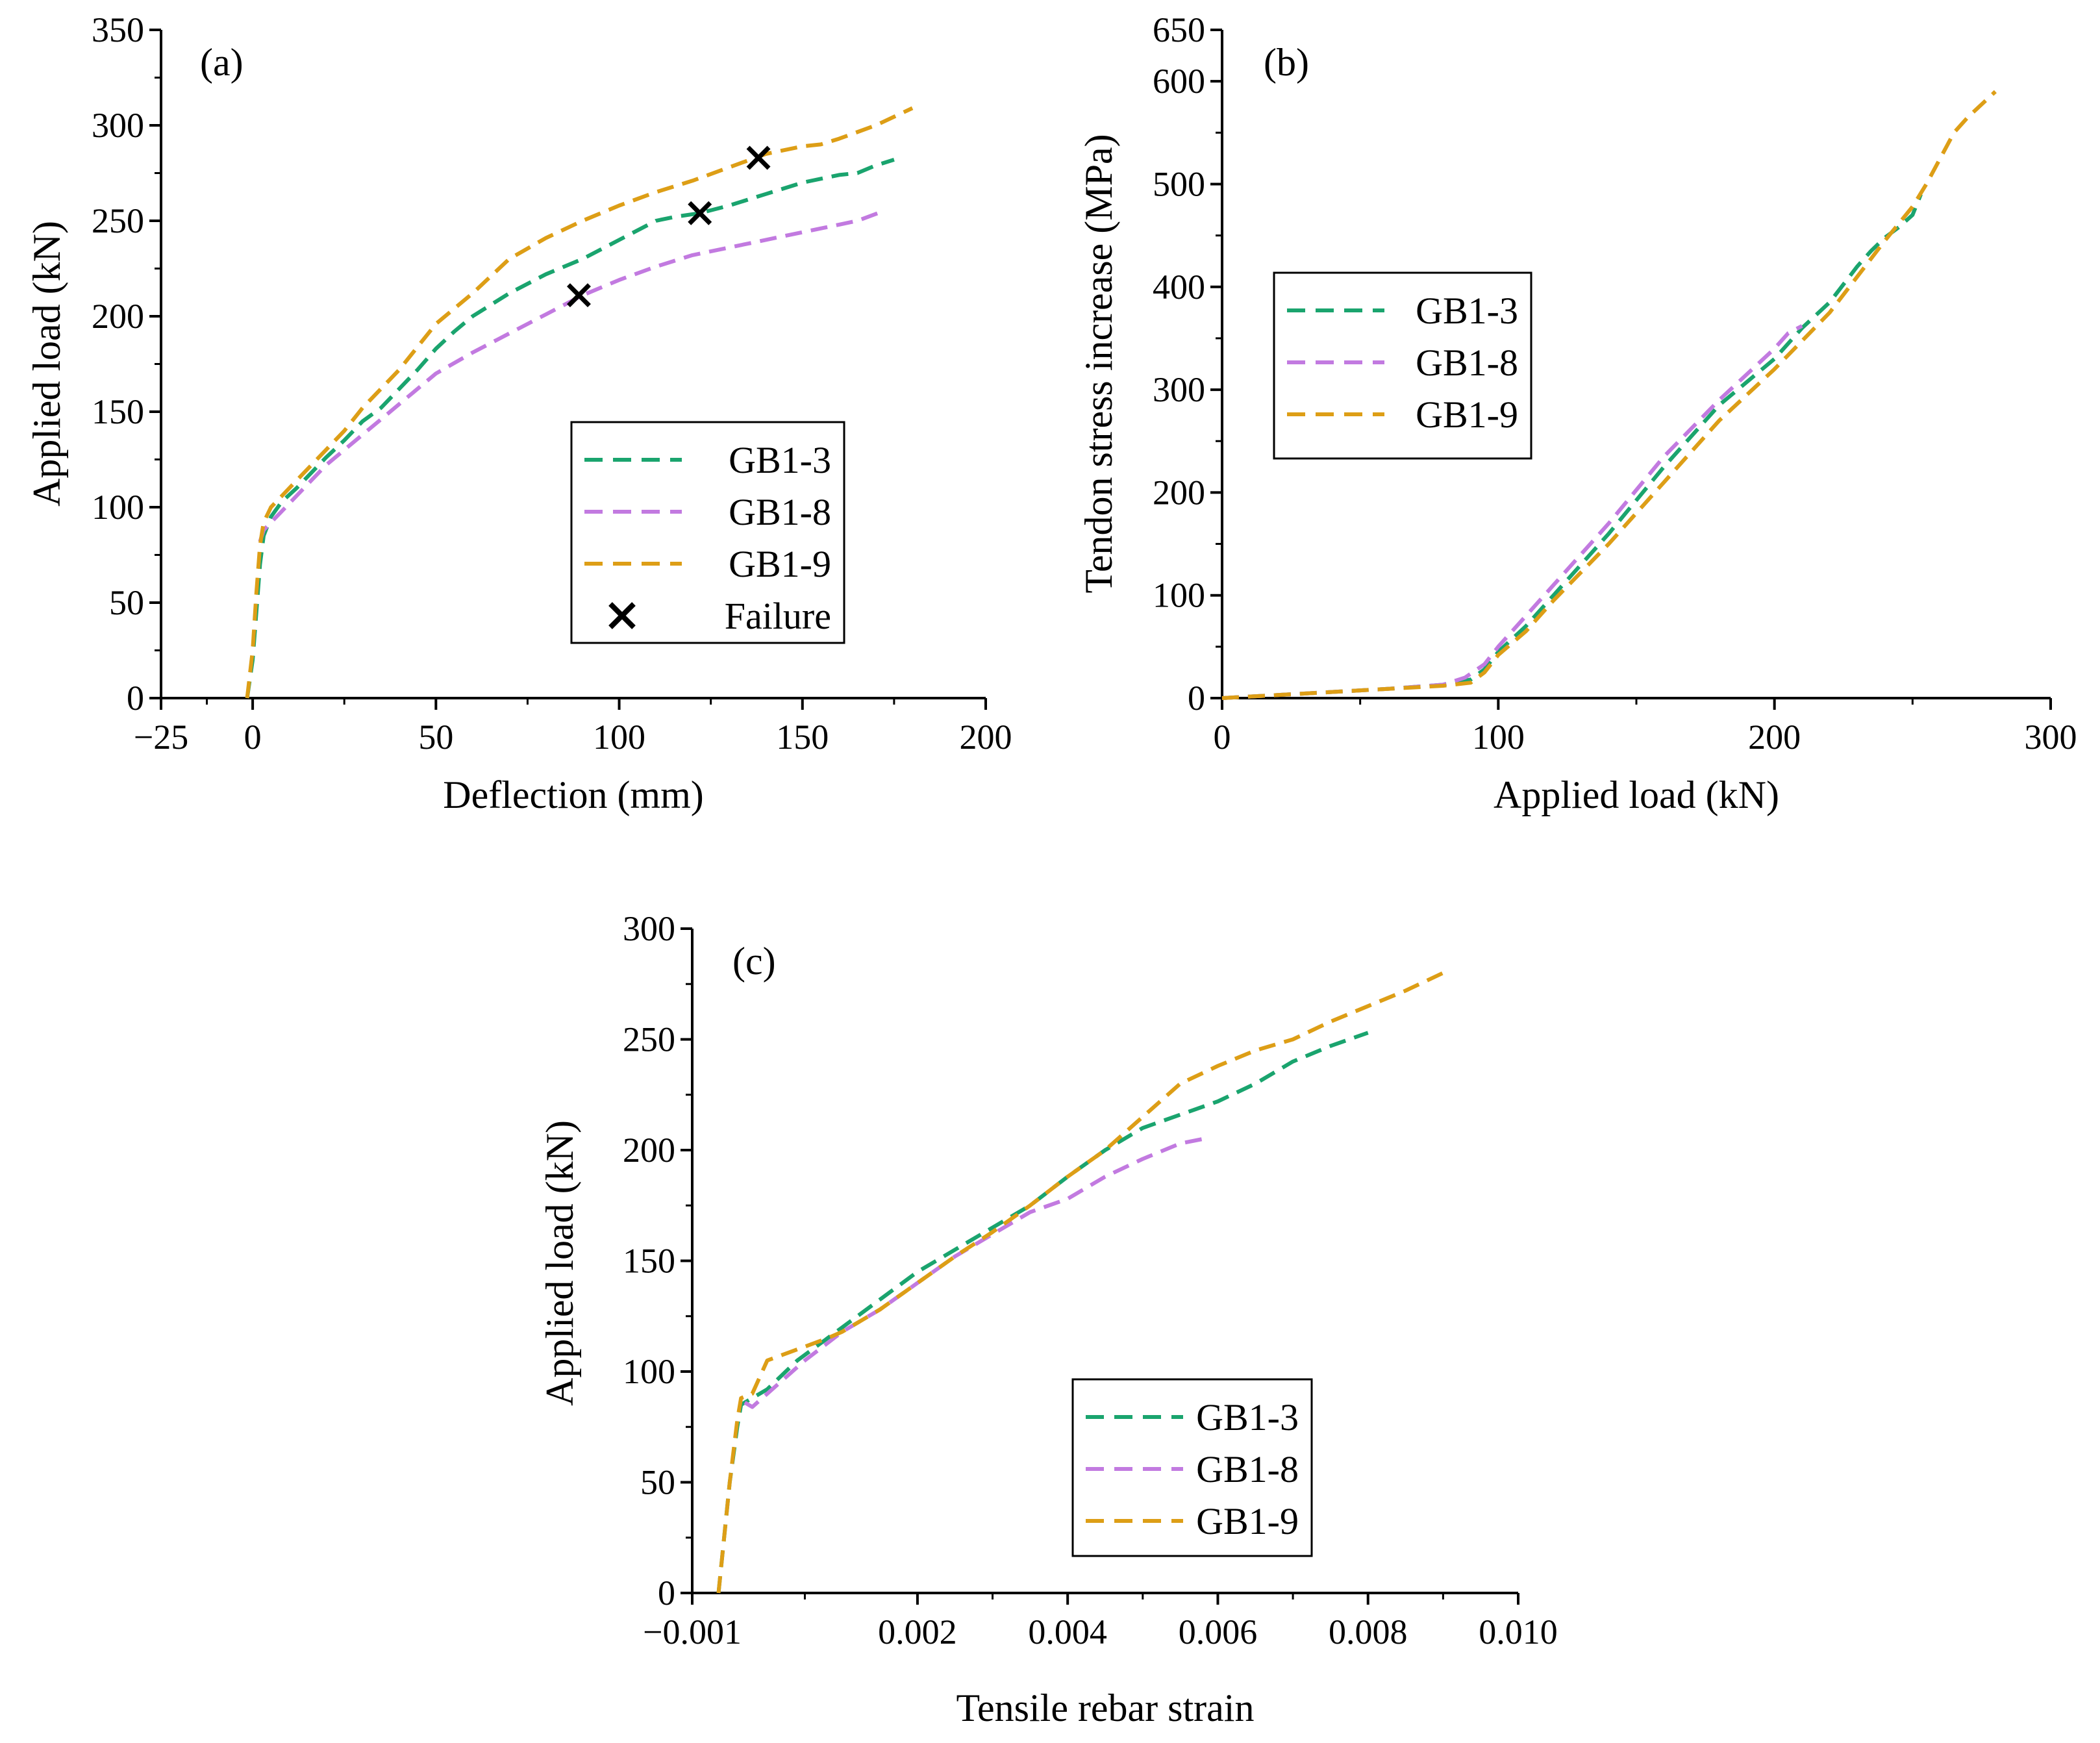 The height and width of the screenshot is (1743, 2100). Describe the element at coordinates (1636, 794) in the screenshot. I see `x-axis-title: Applied load (kN)` at that location.